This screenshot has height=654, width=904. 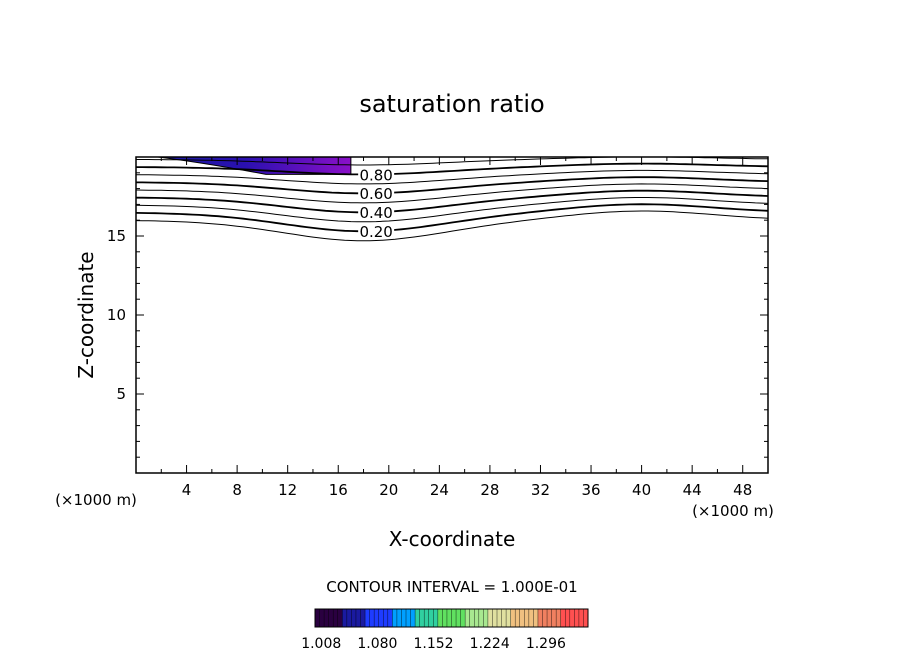 What do you see at coordinates (388, 490) in the screenshot?
I see `x-tick-label: 20` at bounding box center [388, 490].